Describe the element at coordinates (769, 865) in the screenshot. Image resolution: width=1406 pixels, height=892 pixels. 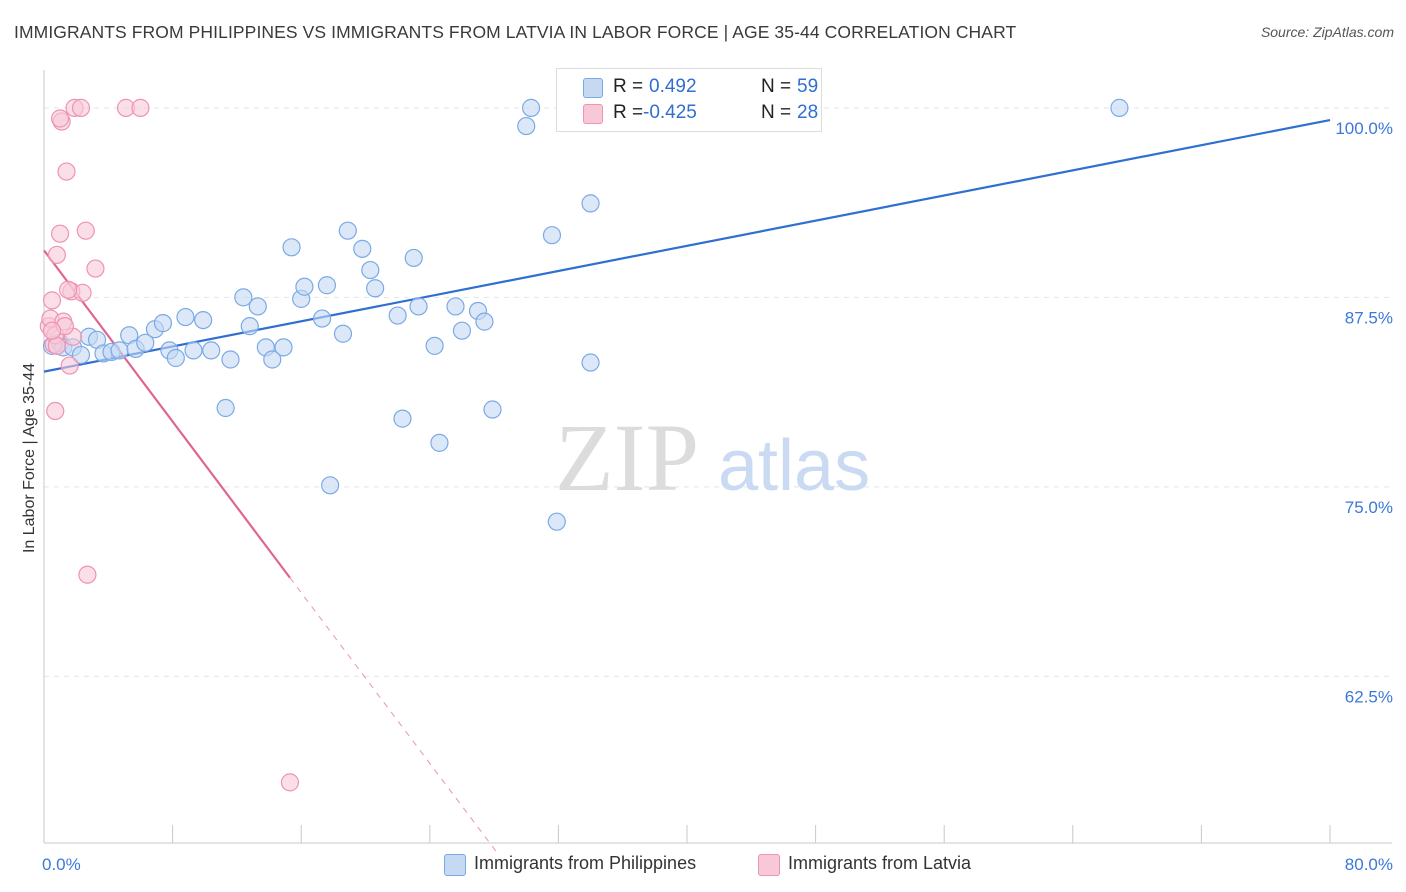
I see `bottom-legend-swatch-latvia` at that location.